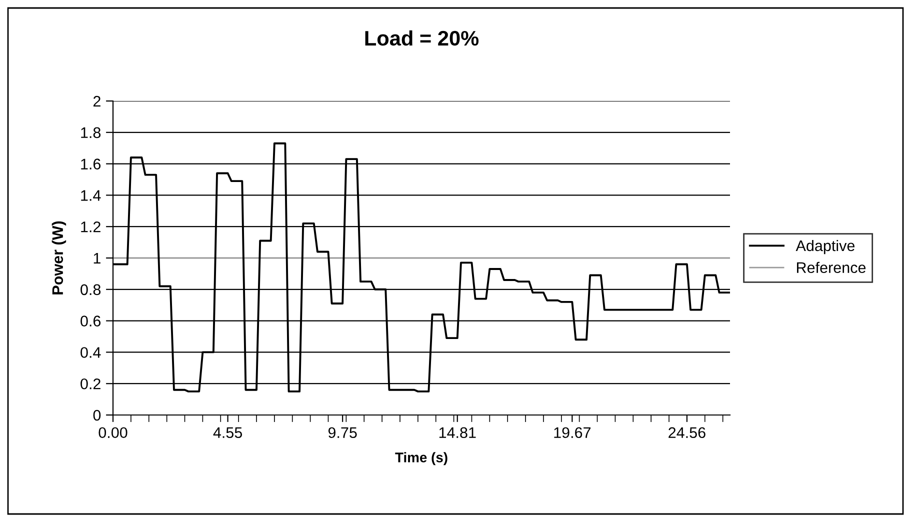 This screenshot has height=522, width=911. What do you see at coordinates (421, 459) in the screenshot?
I see `x-axis-title: Time (s)` at bounding box center [421, 459].